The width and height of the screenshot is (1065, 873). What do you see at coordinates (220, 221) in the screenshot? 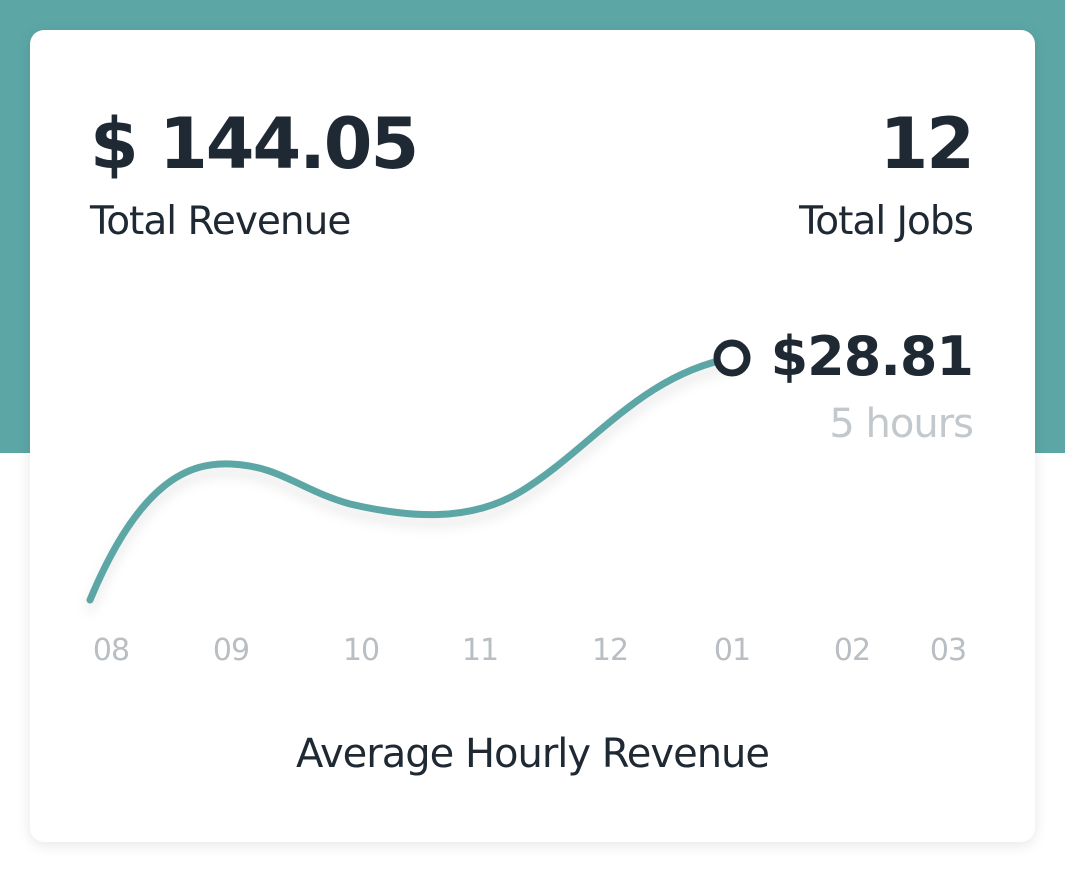
I see `total-revenue-label: Total Revenue` at bounding box center [220, 221].